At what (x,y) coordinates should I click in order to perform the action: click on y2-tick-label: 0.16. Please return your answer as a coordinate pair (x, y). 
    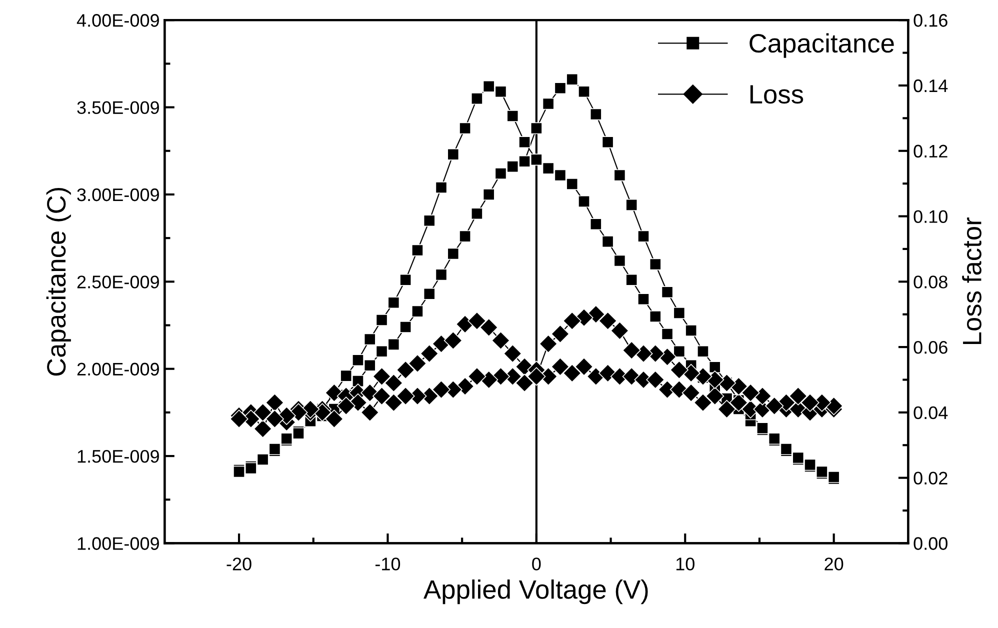
    Looking at the image, I should click on (931, 20).